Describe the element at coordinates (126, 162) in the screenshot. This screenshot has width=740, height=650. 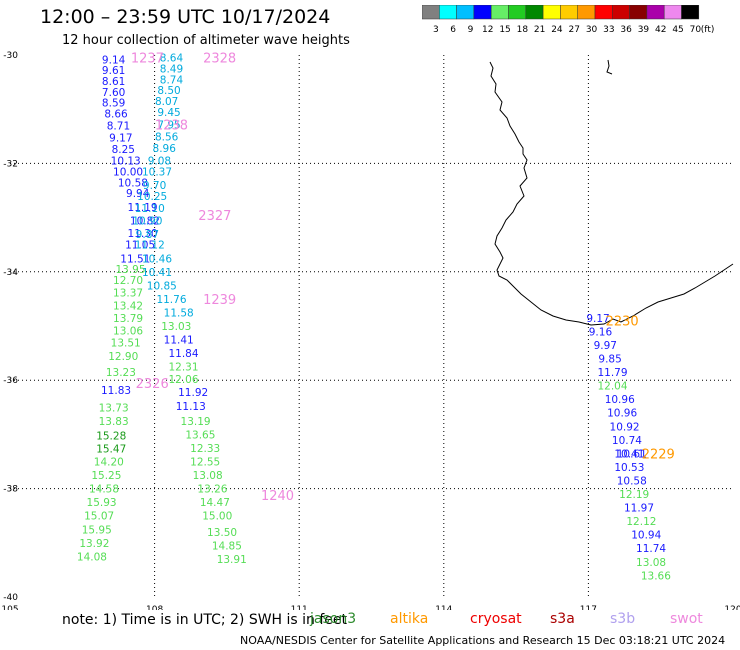
I see `wave-height-point: 10.13` at that location.